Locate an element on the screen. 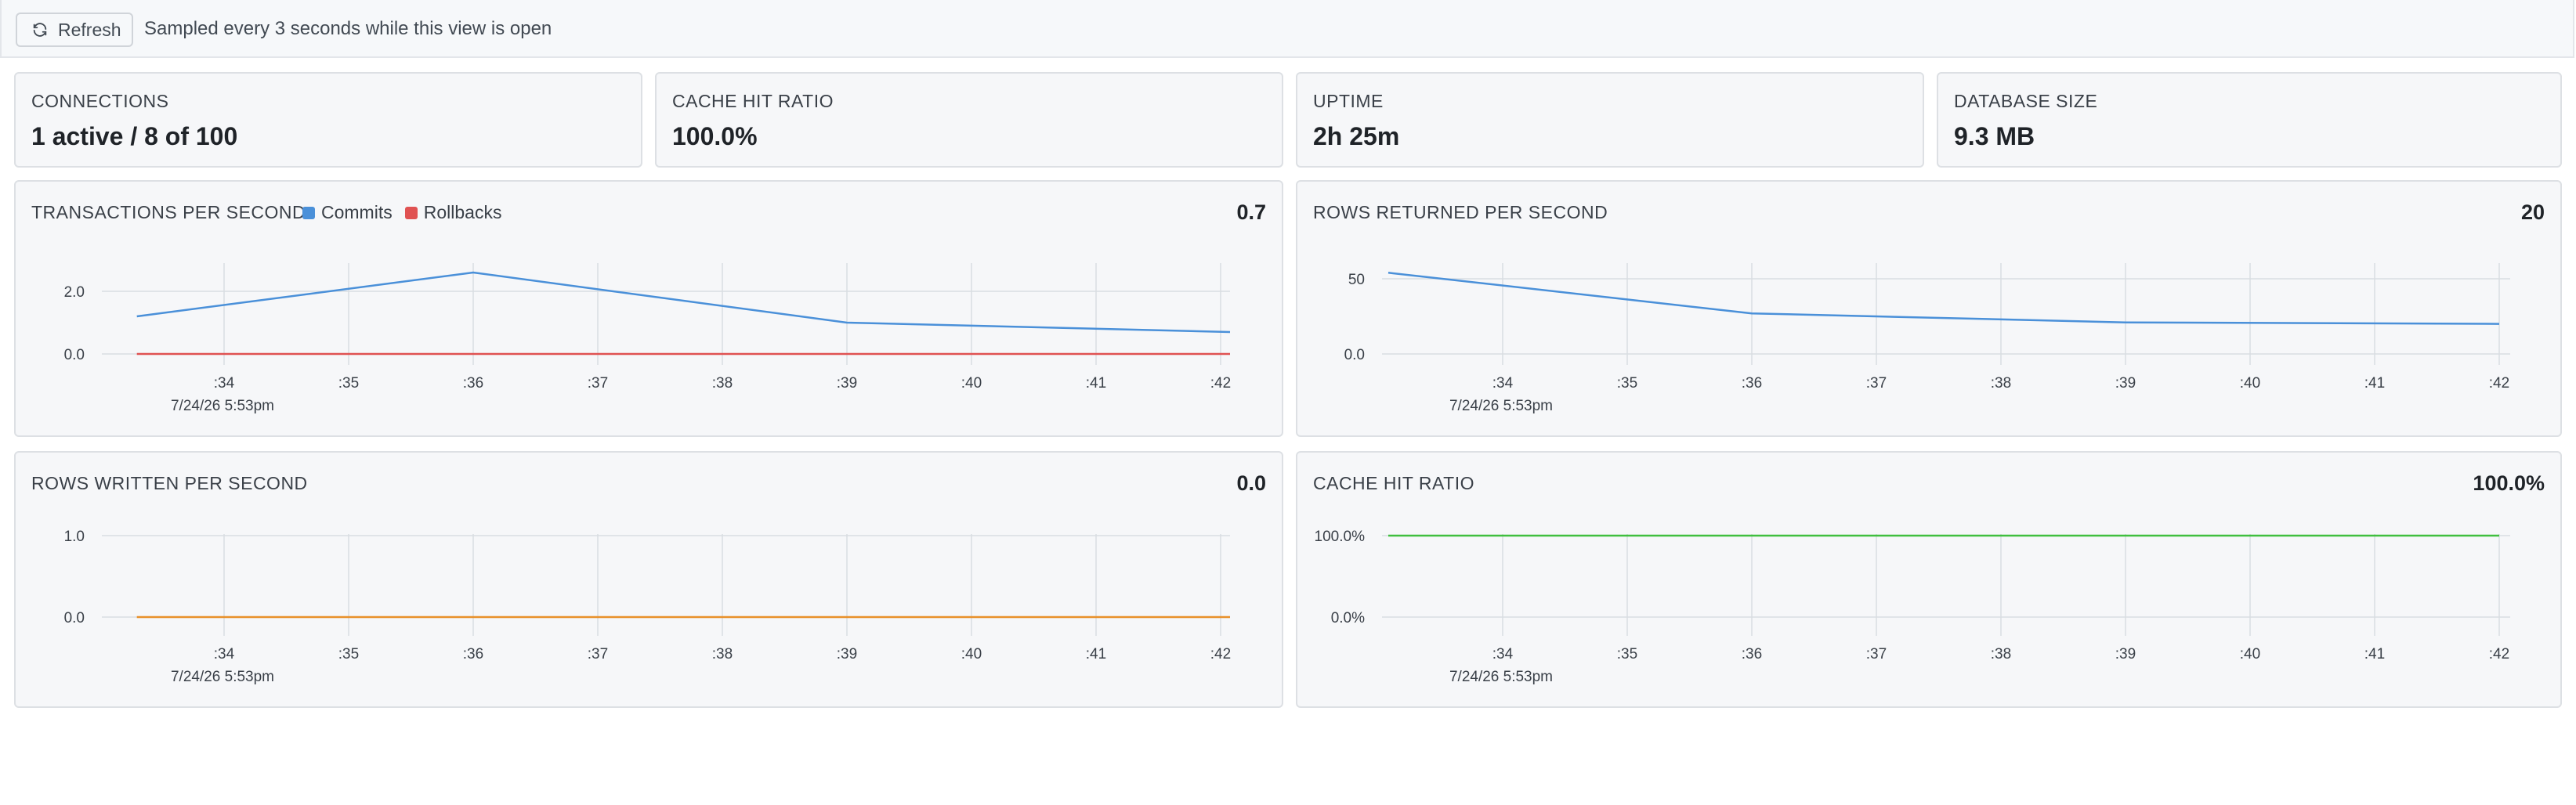  chart-legend: Commits Rollbacks is located at coordinates (408, 212).